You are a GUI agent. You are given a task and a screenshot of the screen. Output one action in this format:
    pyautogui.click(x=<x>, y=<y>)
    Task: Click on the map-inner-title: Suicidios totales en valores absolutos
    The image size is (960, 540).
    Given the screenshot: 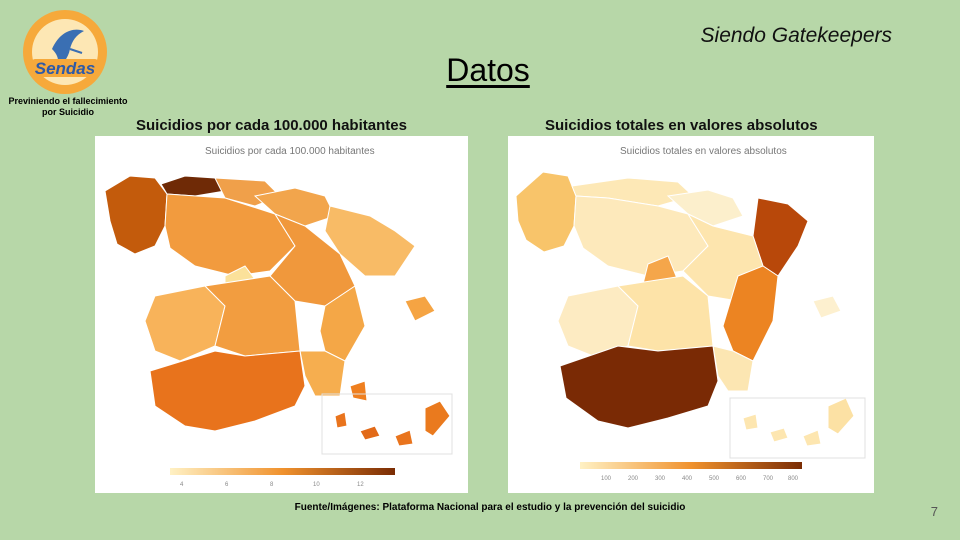 What is the action you would take?
    pyautogui.click(x=703, y=151)
    